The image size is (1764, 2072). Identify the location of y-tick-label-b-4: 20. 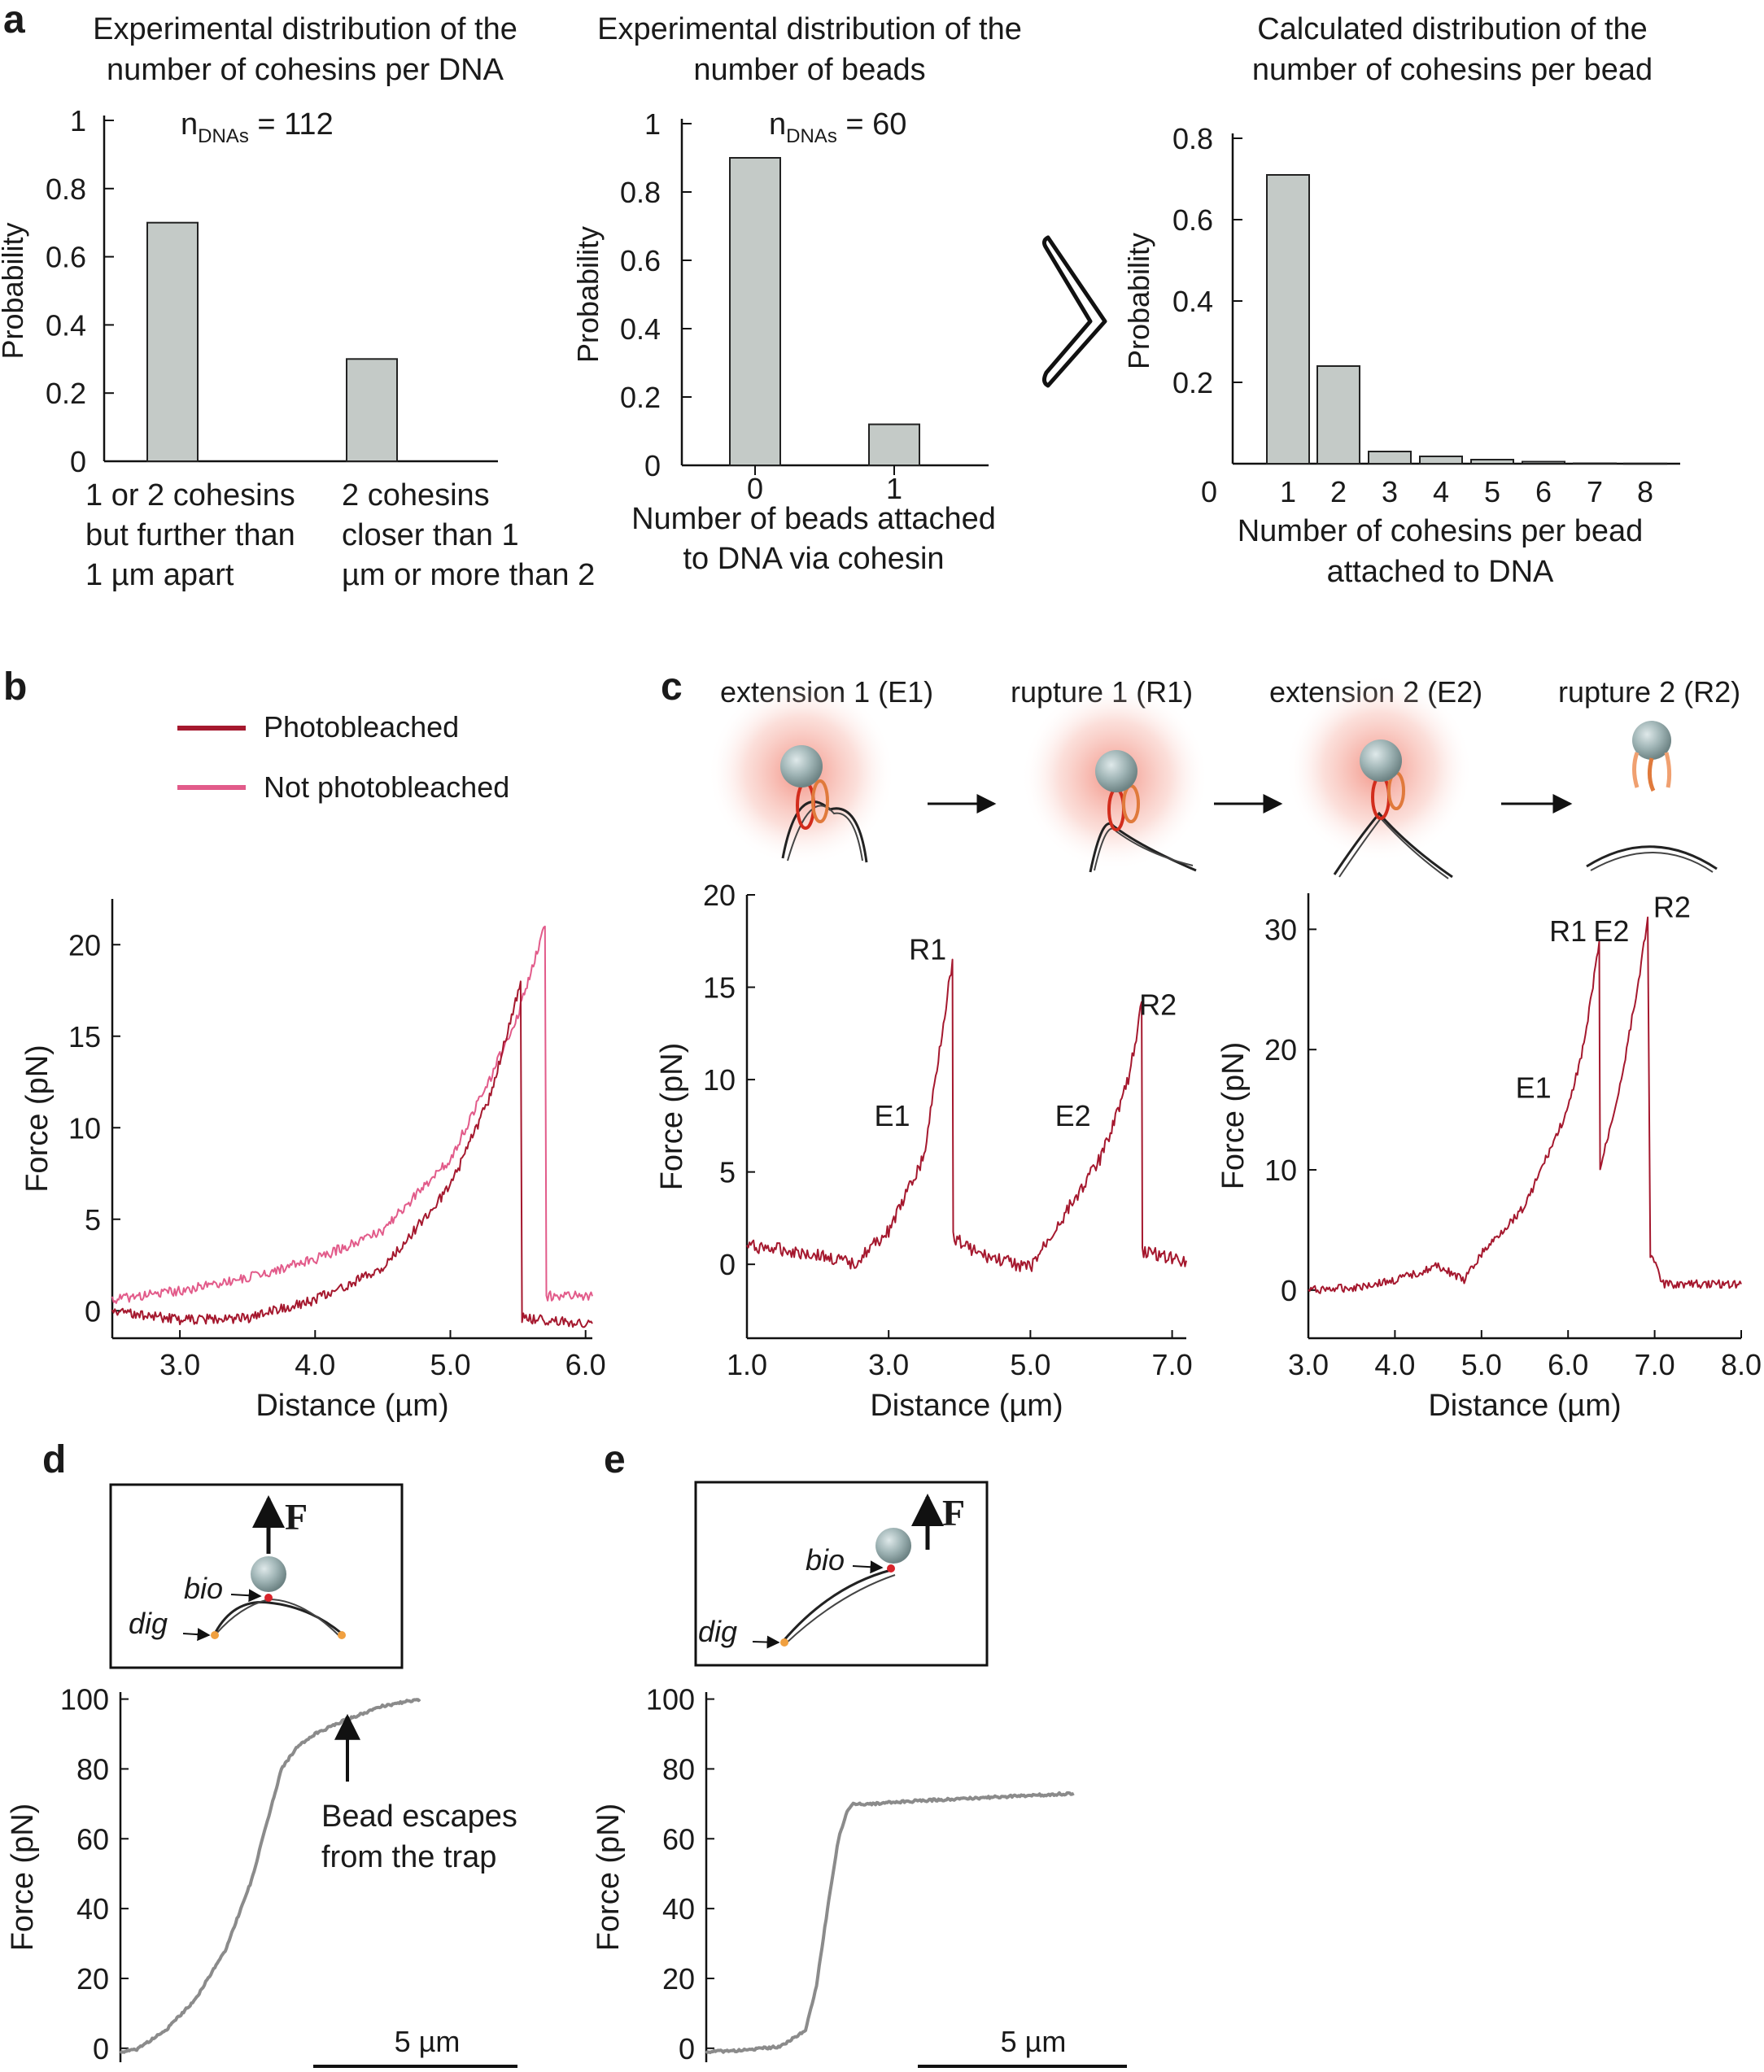
(84, 945).